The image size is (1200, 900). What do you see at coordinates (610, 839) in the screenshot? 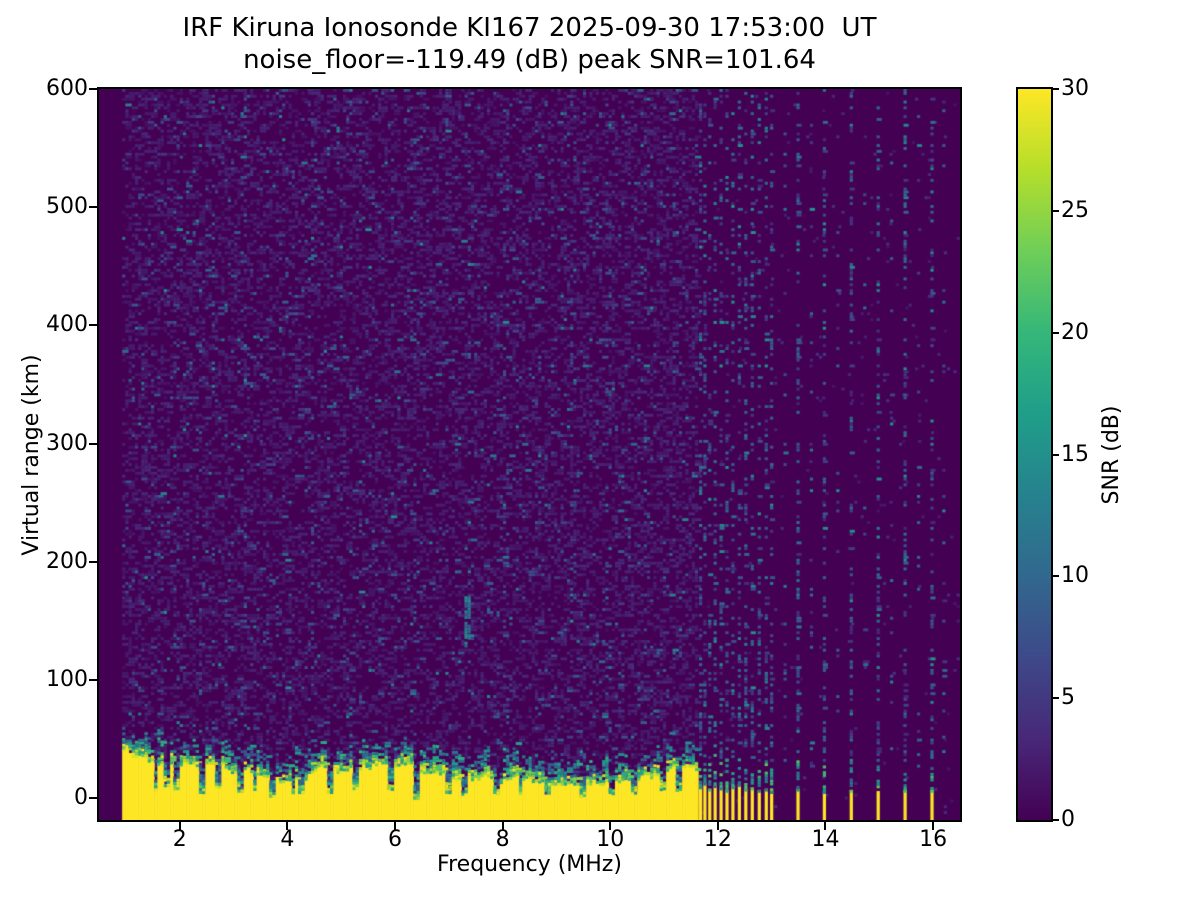
I see `x-tick-label: 10` at bounding box center [610, 839].